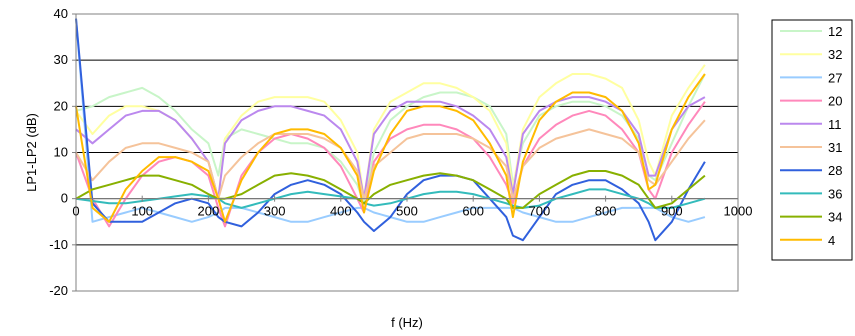  What do you see at coordinates (58, 244) in the screenshot?
I see `y-tick-label: -10` at bounding box center [58, 244].